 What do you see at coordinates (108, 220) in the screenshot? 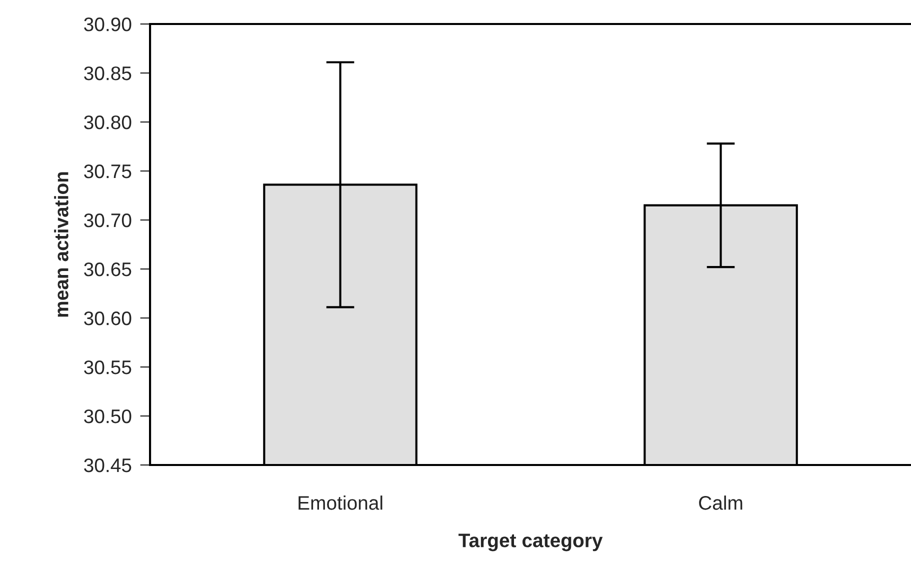
I see `y-tick-label: 30.70` at bounding box center [108, 220].